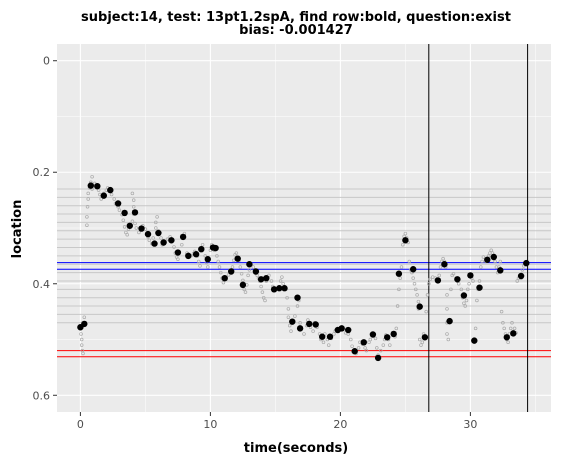 The width and height of the screenshot is (562, 464). I want to click on y-tick-label: 0.4, so click(42, 284).